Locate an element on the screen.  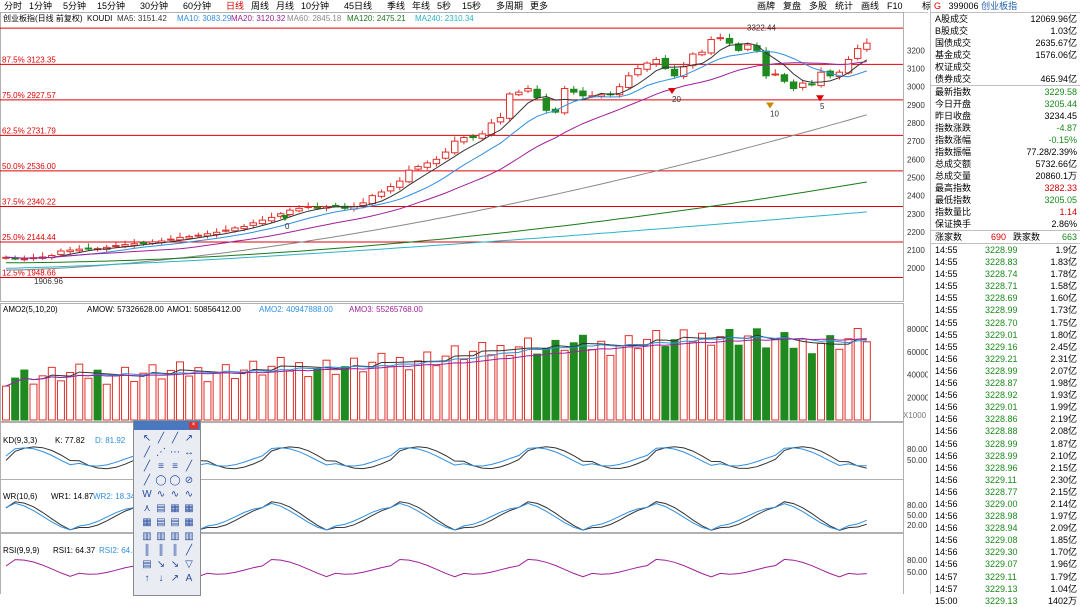
toolbar-button: 统计 is located at coordinates (844, 6).